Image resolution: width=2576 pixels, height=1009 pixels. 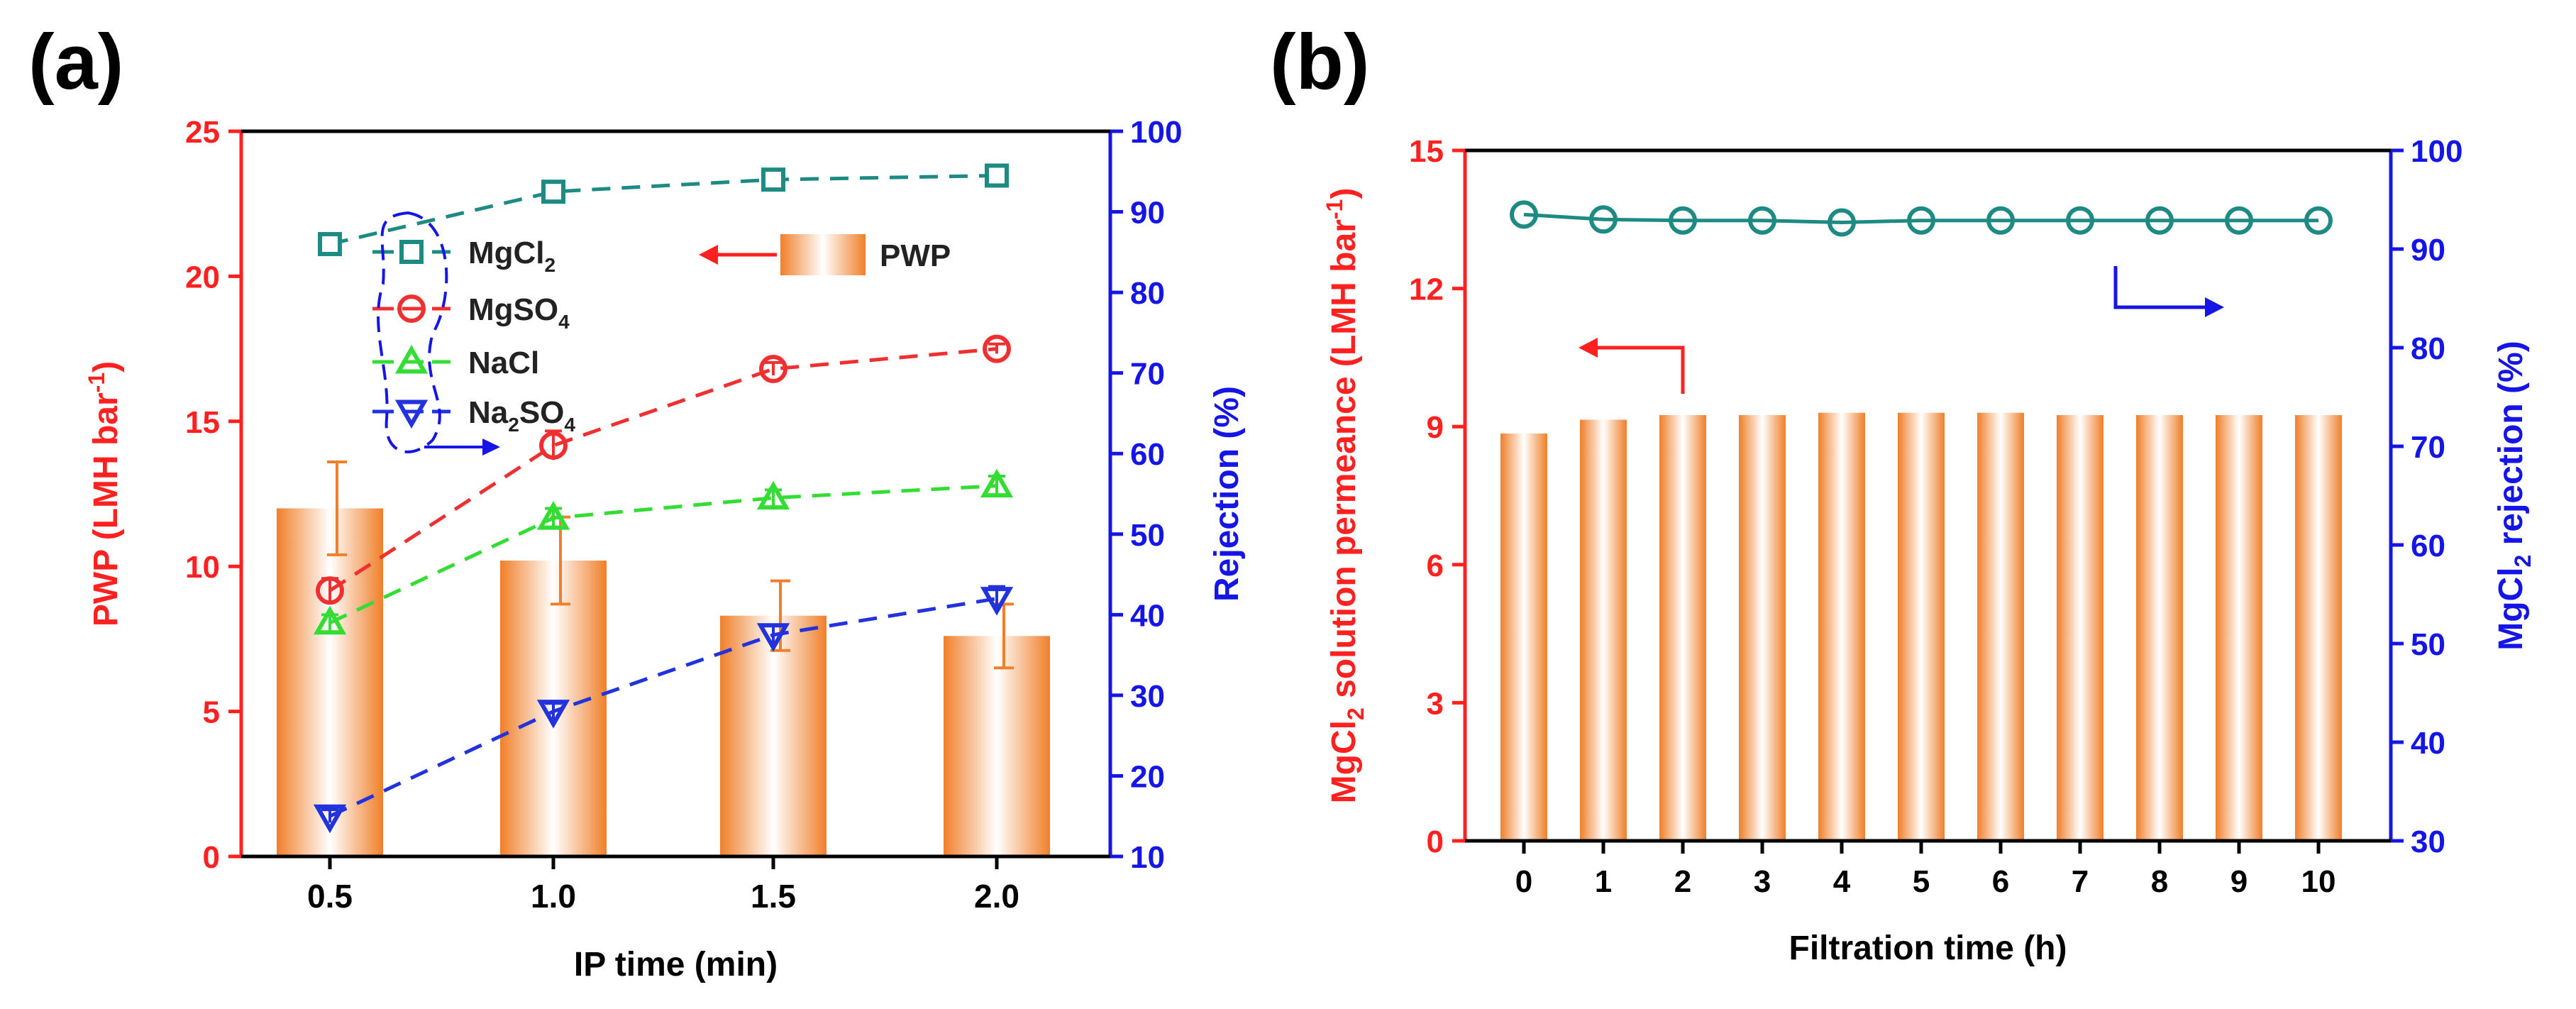 I want to click on legend-label-nacl: NaCl, so click(x=503, y=363).